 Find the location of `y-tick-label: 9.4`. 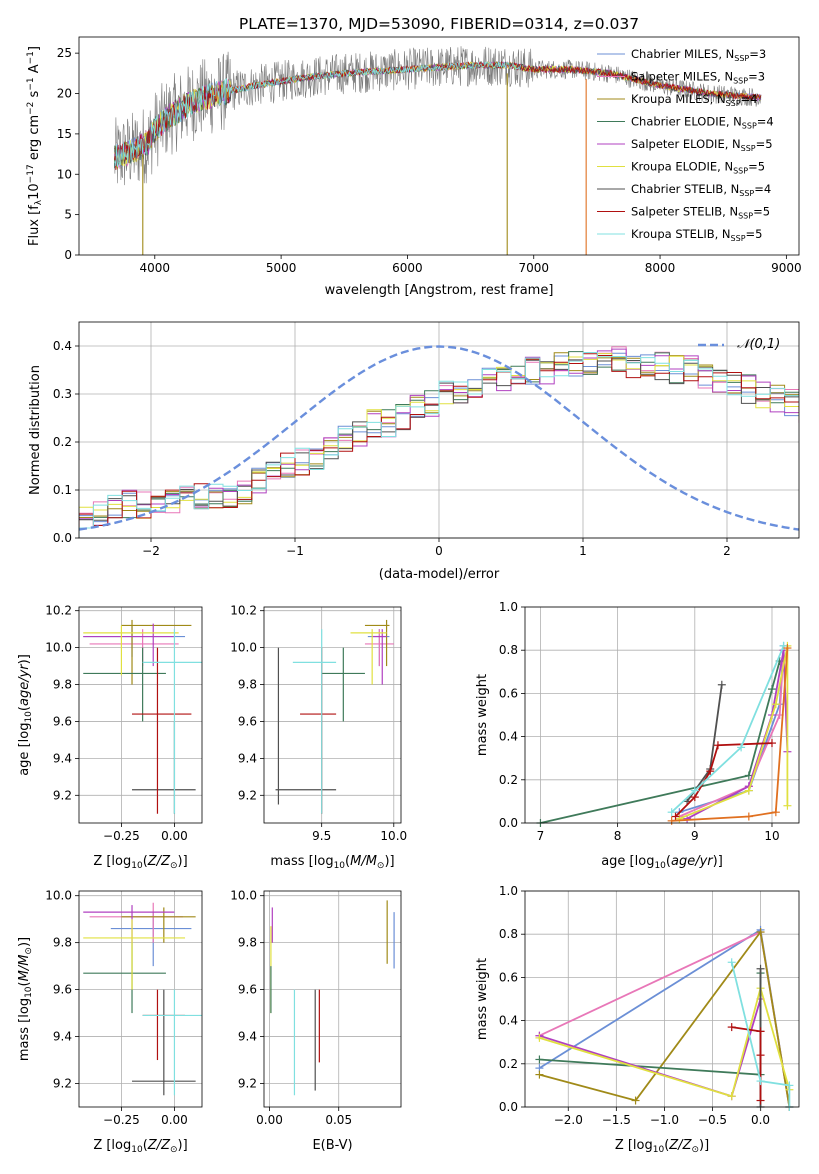

y-tick-label: 9.4 is located at coordinates (247, 758).